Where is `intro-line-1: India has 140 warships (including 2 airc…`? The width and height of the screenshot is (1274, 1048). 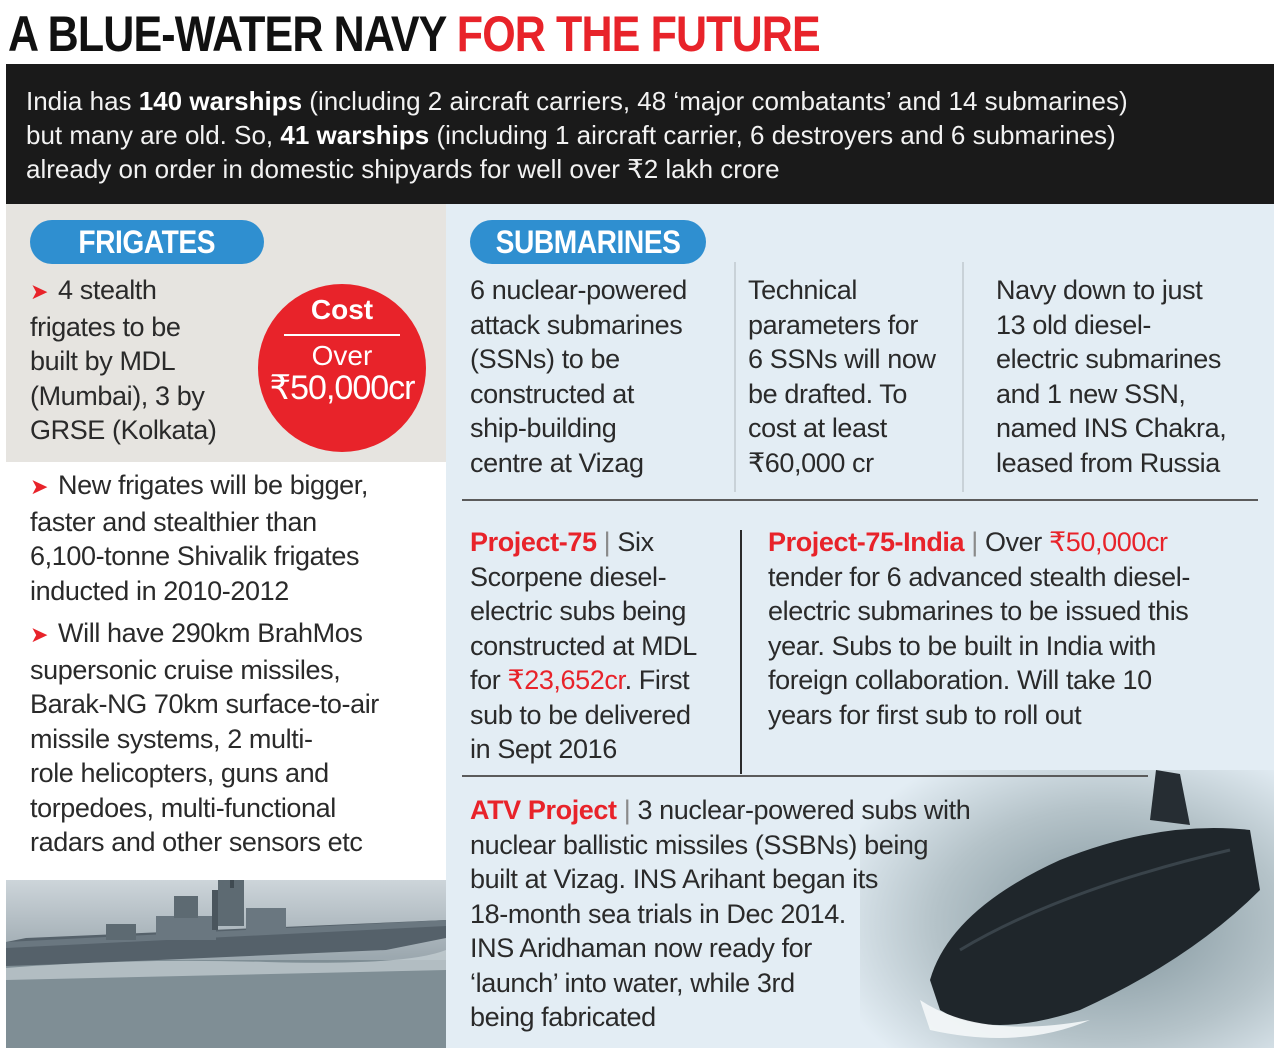 intro-line-1: India has 140 warships (including 2 airc… is located at coordinates (577, 101).